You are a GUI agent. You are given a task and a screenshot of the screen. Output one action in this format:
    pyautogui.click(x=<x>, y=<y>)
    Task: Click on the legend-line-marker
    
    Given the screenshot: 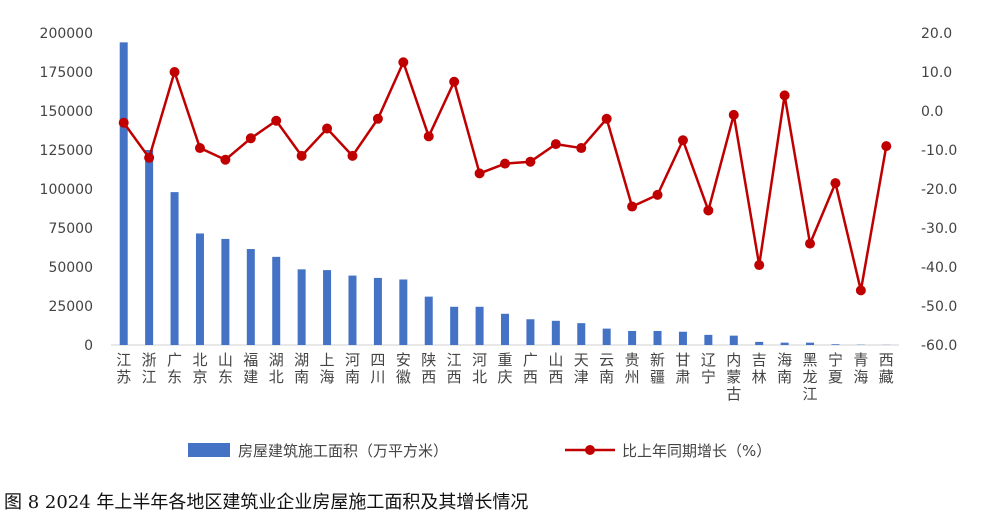 What is the action you would take?
    pyautogui.click(x=590, y=450)
    